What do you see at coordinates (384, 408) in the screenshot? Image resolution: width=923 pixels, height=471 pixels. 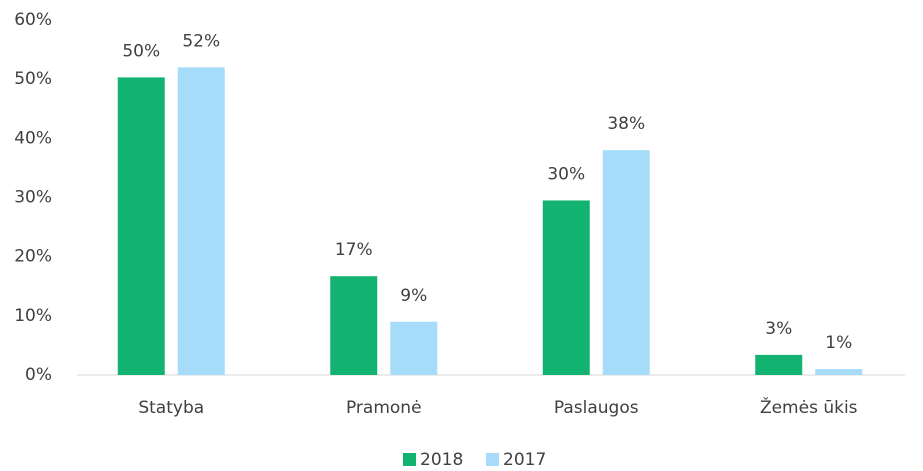 I see `x-tick-label: Pramonė` at bounding box center [384, 408].